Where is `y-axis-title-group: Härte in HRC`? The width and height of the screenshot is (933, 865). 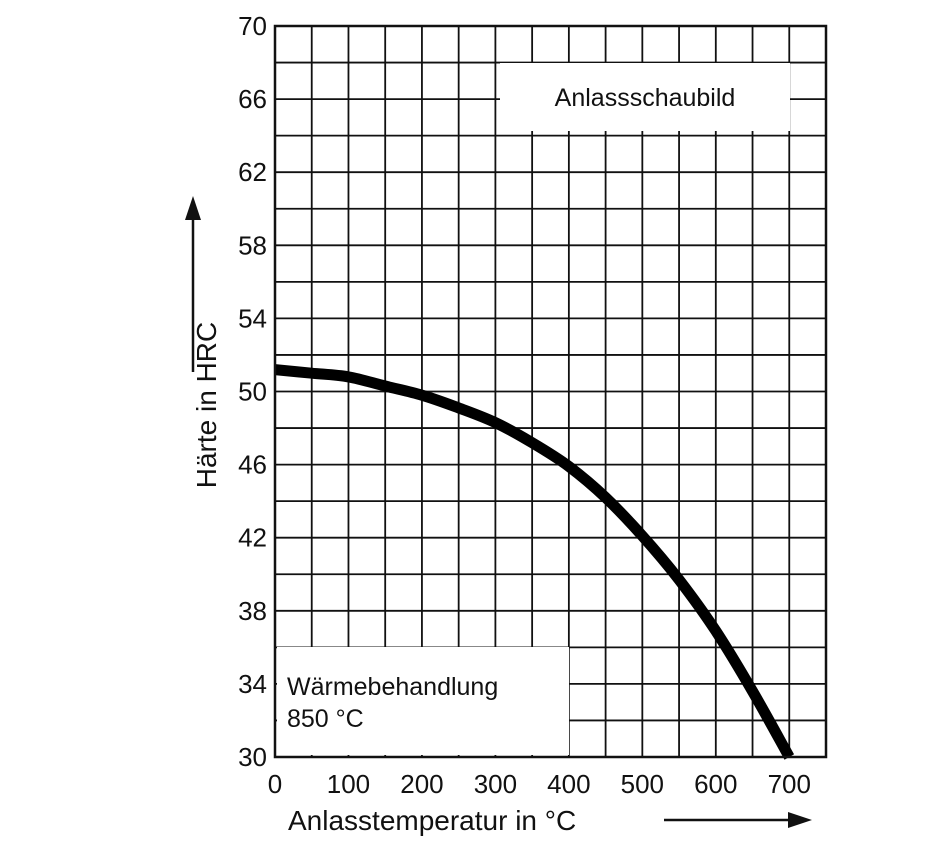
y-axis-title-group: Härte in HRC is located at coordinates (206, 405).